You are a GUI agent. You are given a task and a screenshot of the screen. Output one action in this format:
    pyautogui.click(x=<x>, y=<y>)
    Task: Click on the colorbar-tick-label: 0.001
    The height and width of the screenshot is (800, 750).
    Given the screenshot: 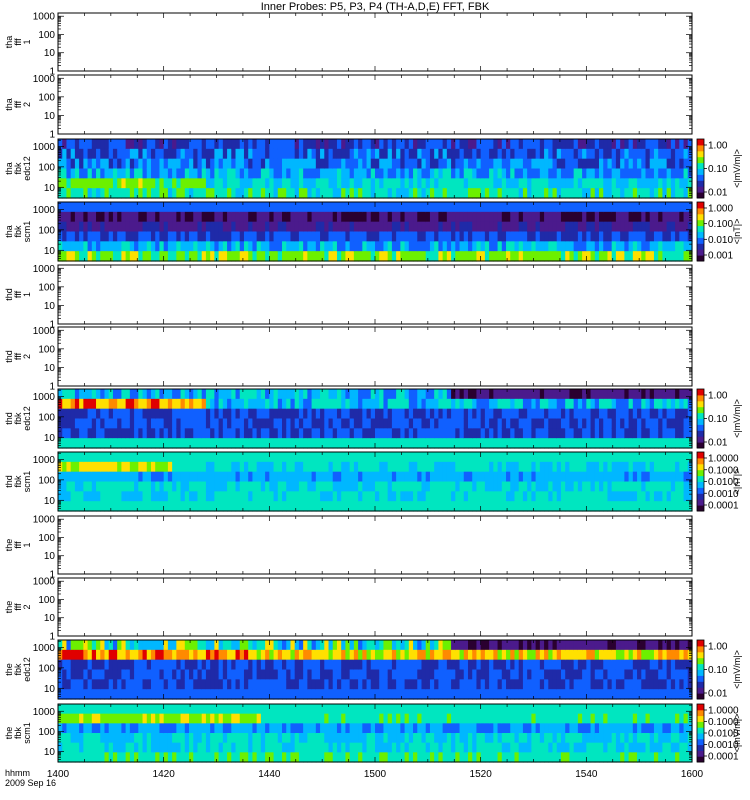 What is the action you would take?
    pyautogui.click(x=720, y=256)
    